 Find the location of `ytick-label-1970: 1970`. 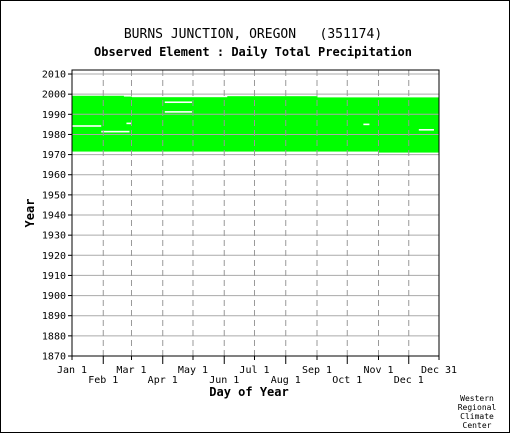

ytick-label-1970: 1970 is located at coordinates (54, 155).